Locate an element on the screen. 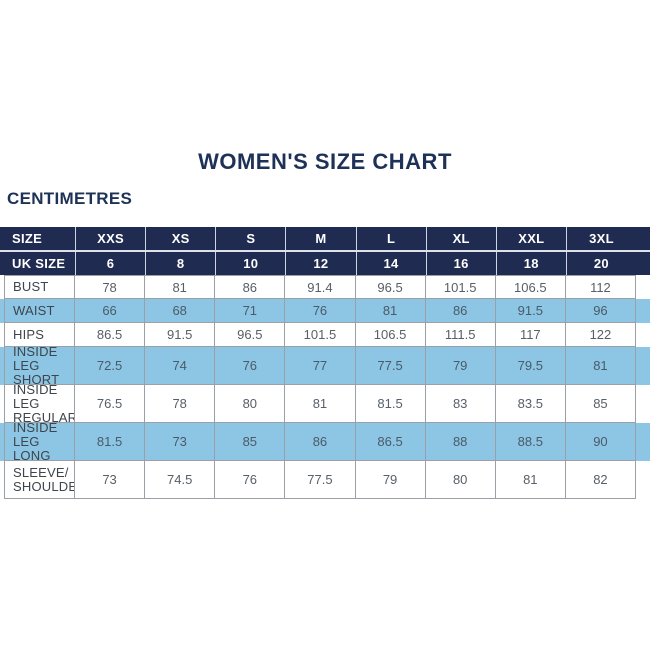 Image resolution: width=650 pixels, height=650 pixels. table-row: WAIST 66 68 71 76 81 86 91.5 96 is located at coordinates (325, 311).